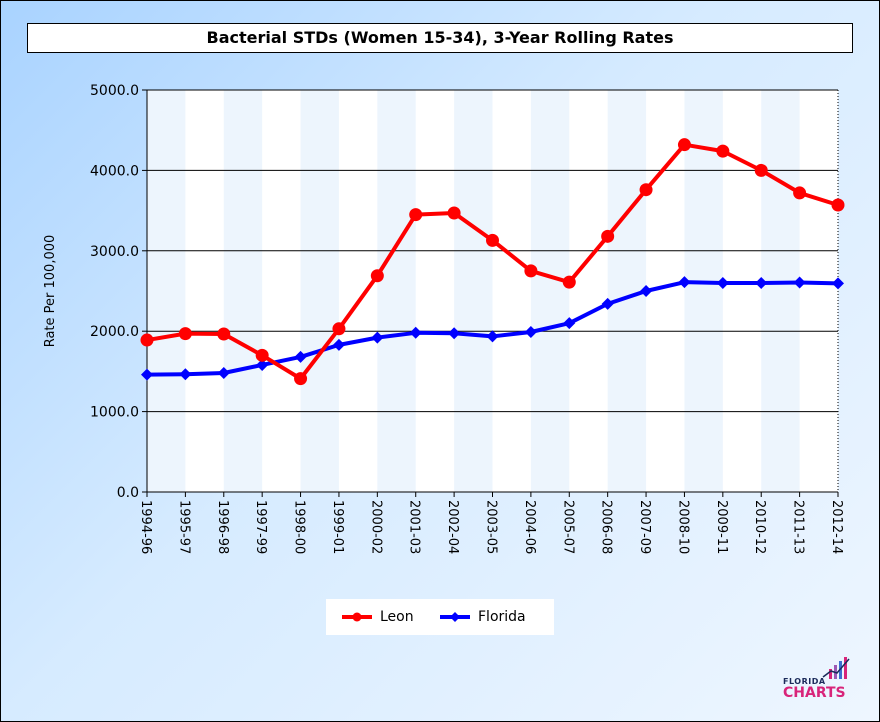 This screenshot has height=722, width=880. What do you see at coordinates (836, 668) in the screenshot?
I see `logo-bars-icon` at bounding box center [836, 668].